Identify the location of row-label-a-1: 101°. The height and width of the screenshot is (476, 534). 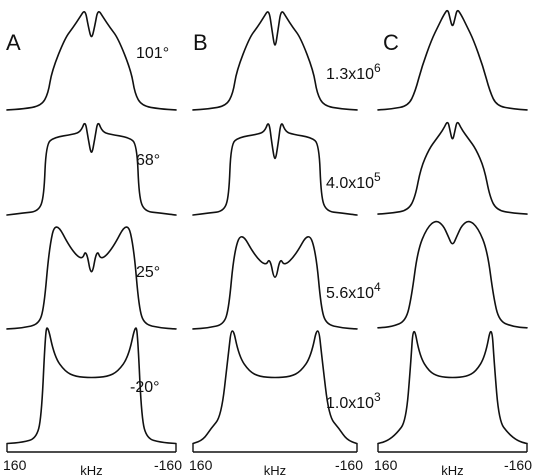
(152, 53).